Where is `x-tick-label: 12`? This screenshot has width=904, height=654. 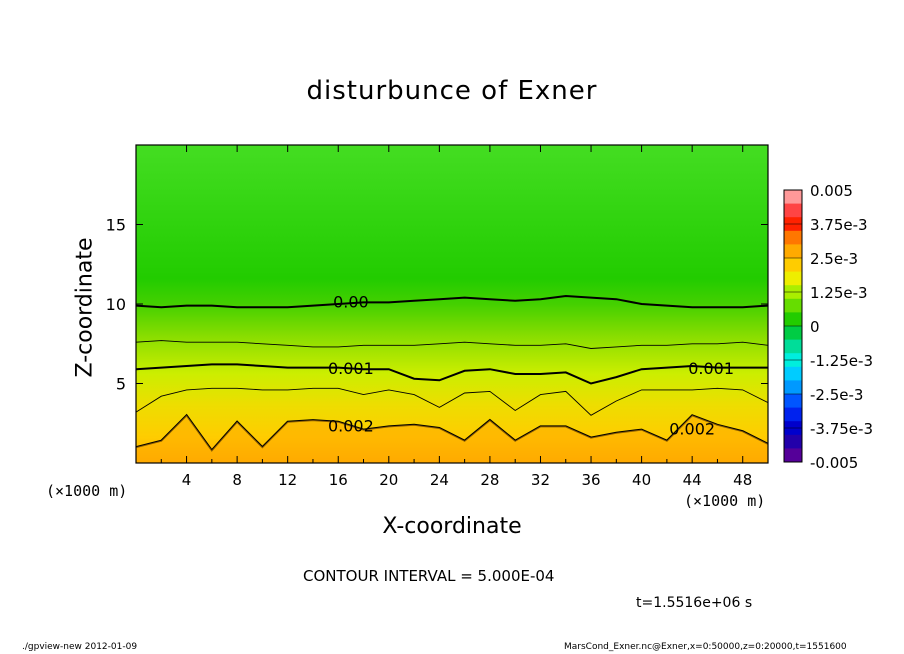 x-tick-label: 12 is located at coordinates (287, 480).